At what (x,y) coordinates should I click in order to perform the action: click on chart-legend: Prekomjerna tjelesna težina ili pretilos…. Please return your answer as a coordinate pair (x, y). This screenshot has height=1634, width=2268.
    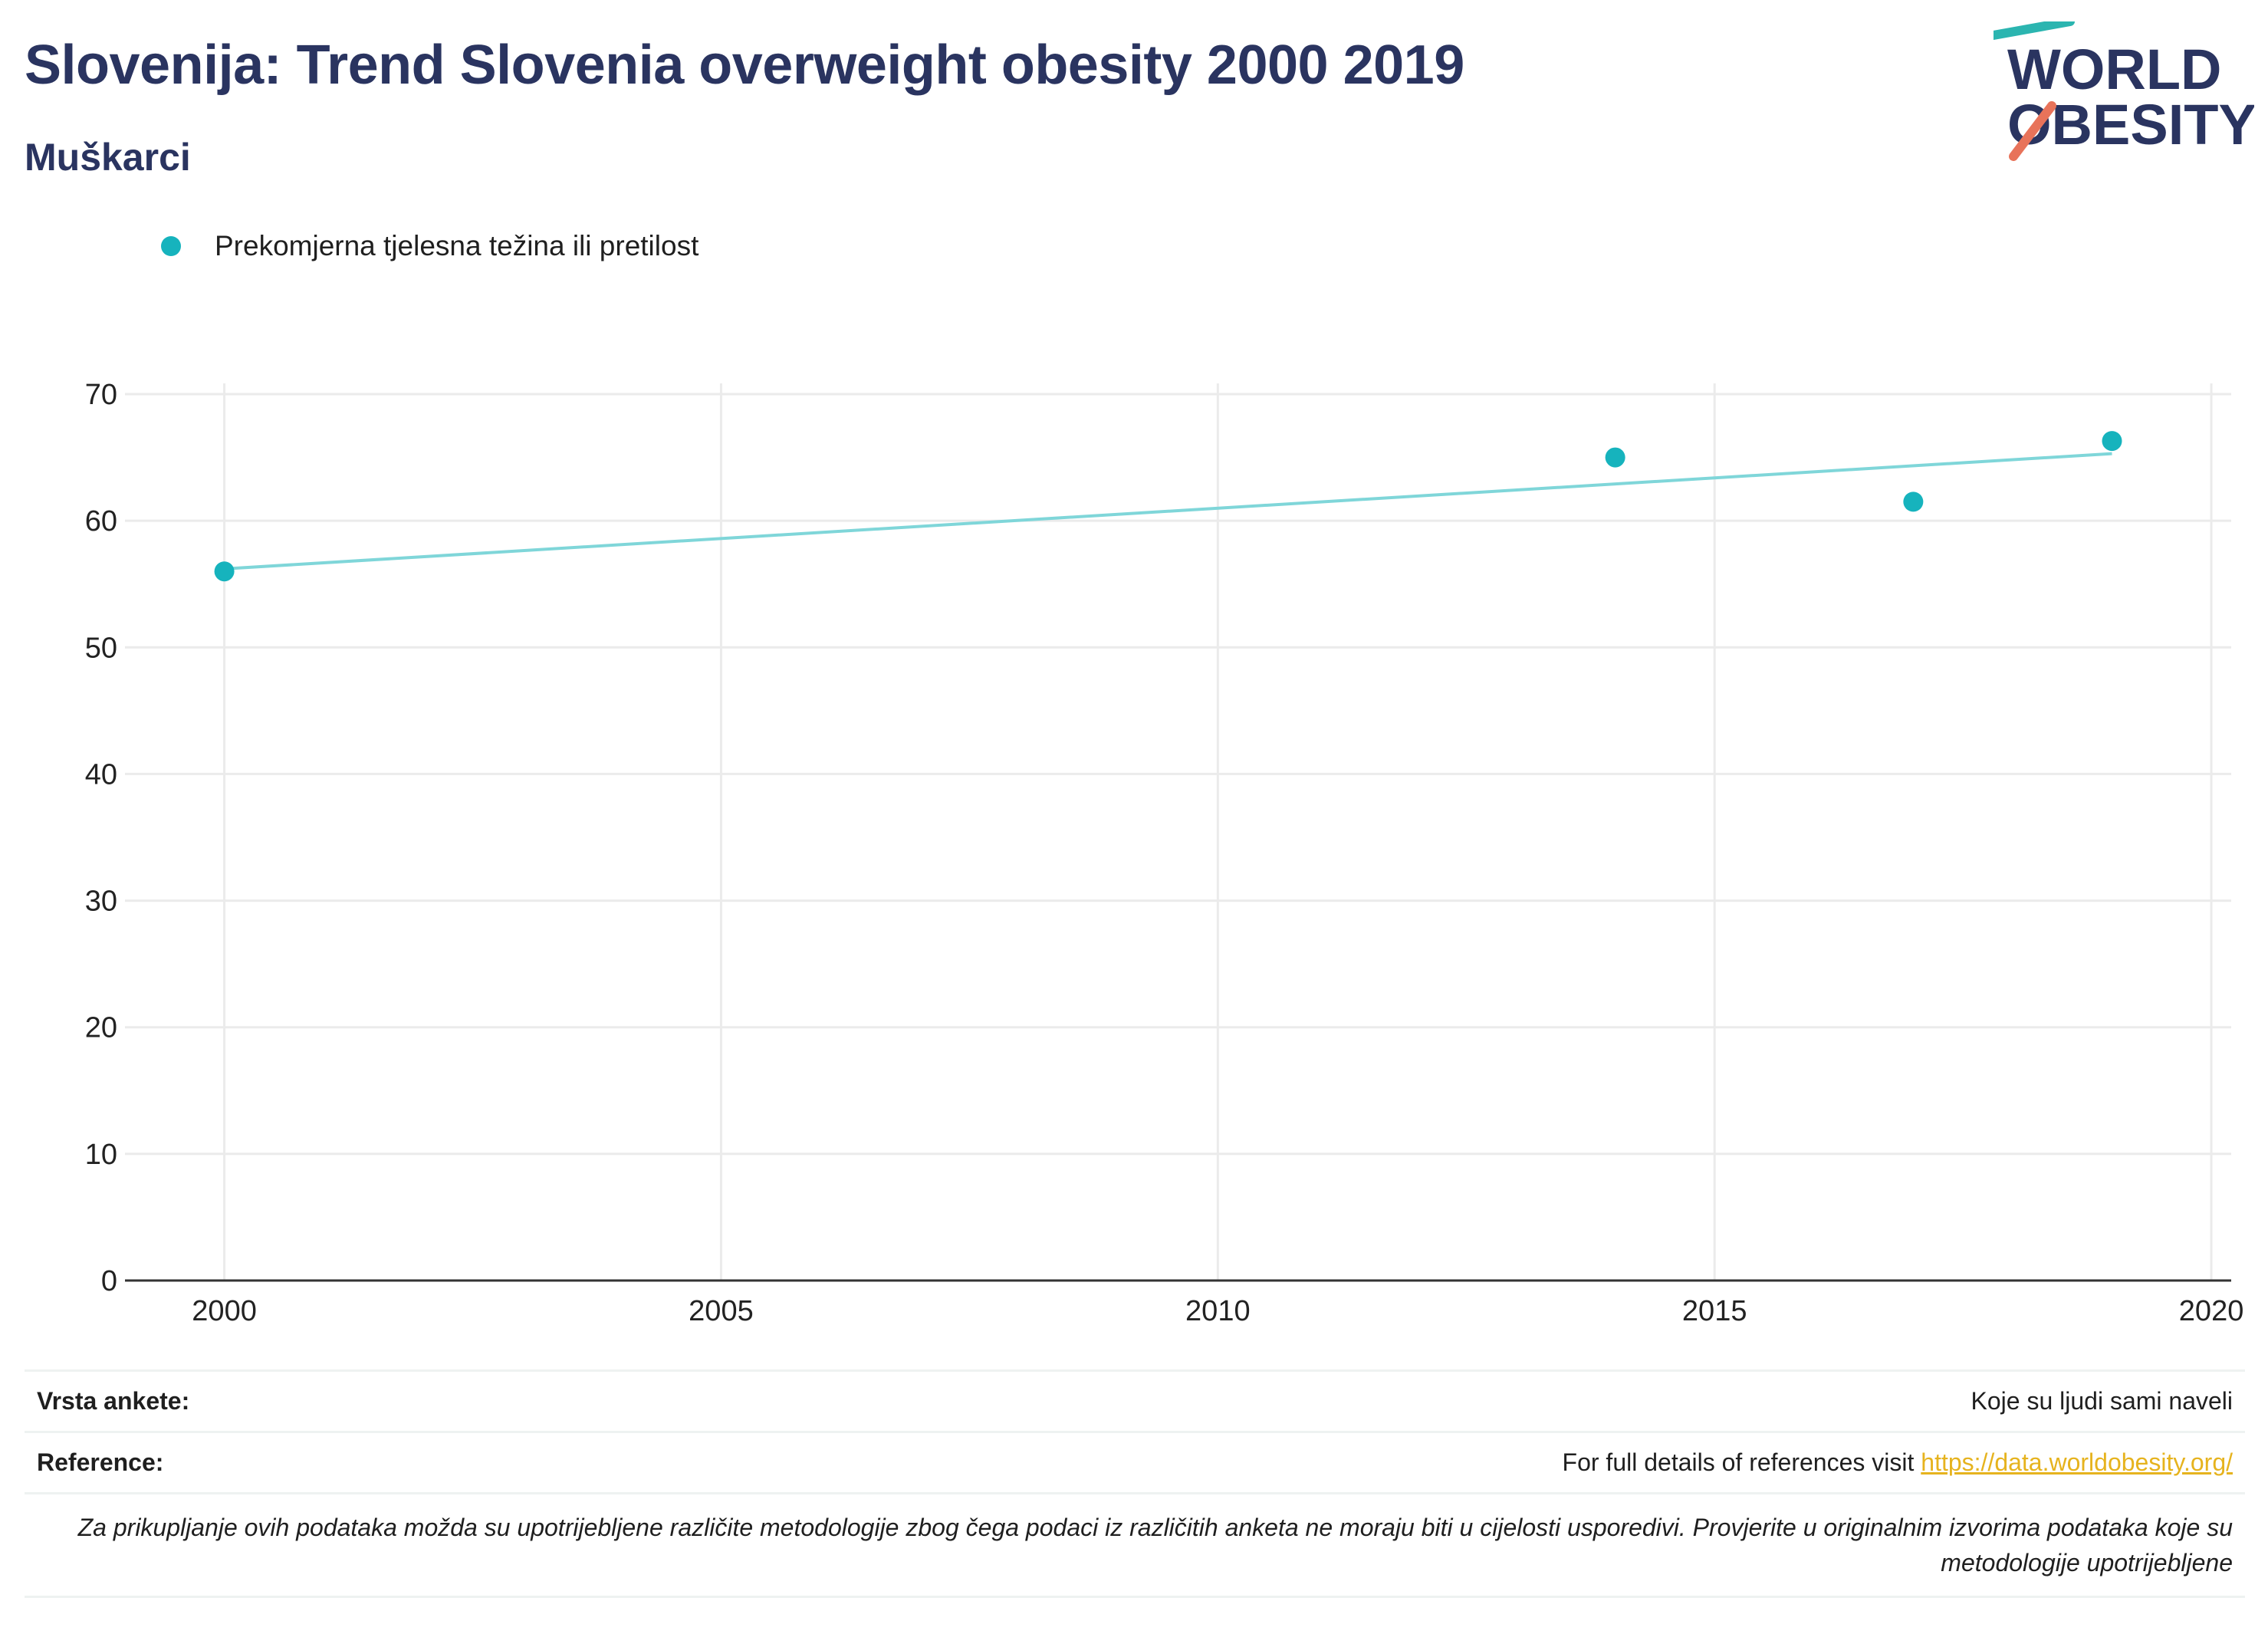
    Looking at the image, I should click on (429, 246).